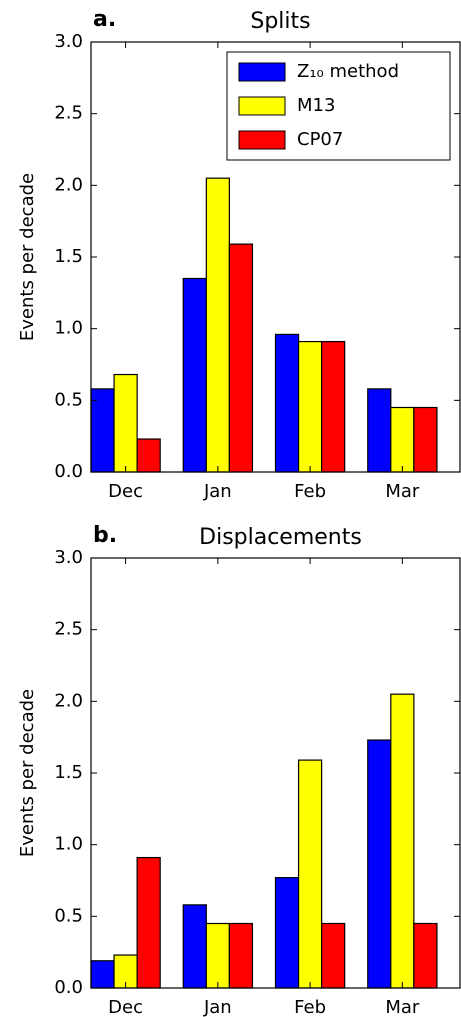  Describe the element at coordinates (280, 21) in the screenshot. I see `chart-title: Splits` at that location.